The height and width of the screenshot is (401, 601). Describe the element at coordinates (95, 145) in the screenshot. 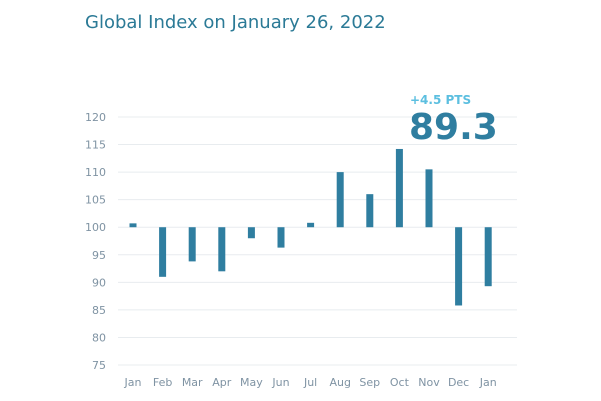

I see `y-tick-label: 115` at that location.